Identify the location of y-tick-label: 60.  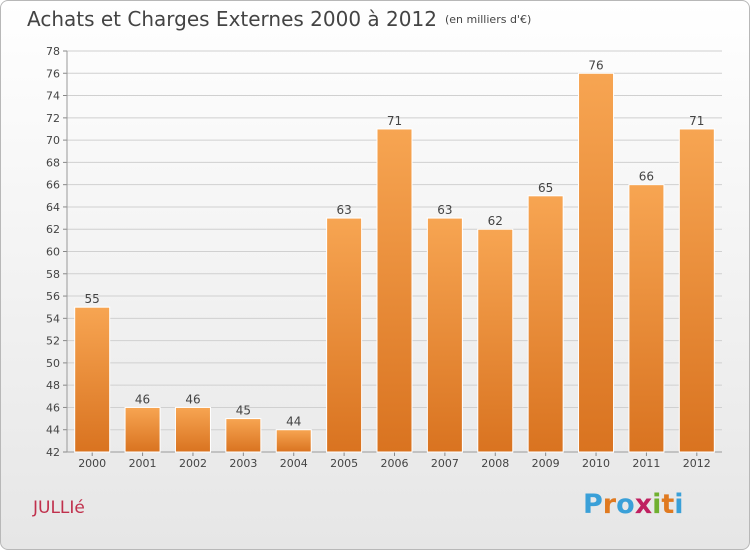
(53, 252).